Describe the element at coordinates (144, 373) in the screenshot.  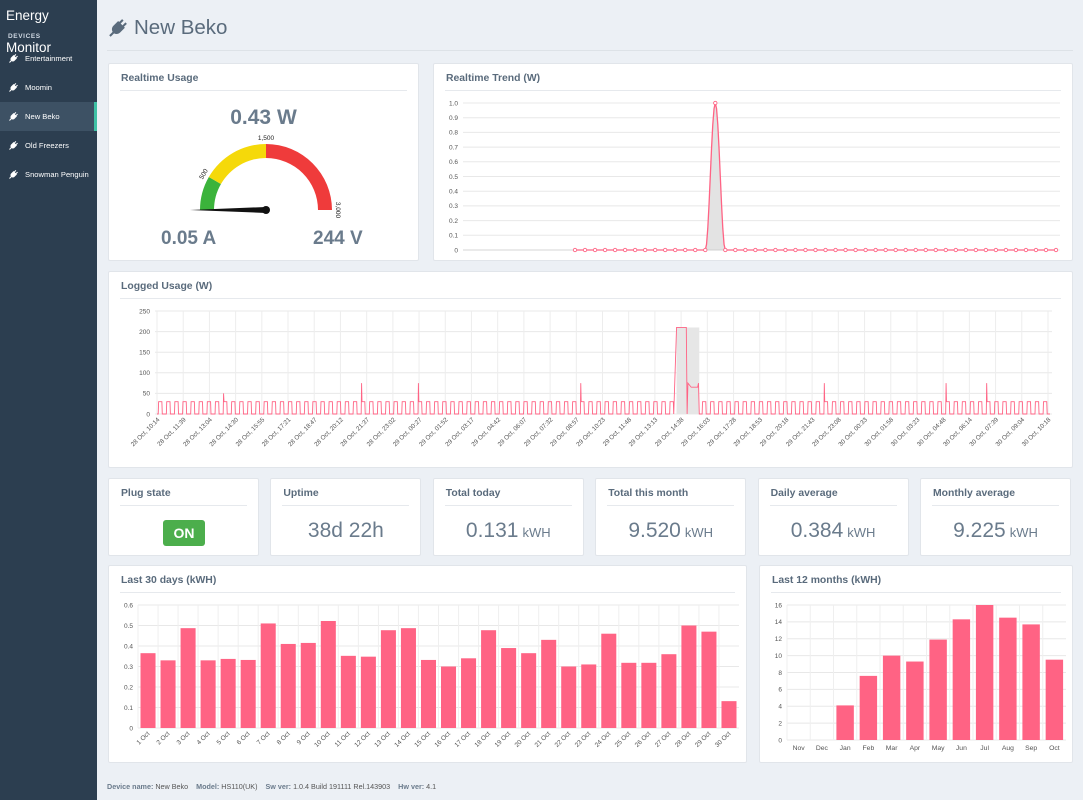
I see `y-tick-label: 100` at that location.